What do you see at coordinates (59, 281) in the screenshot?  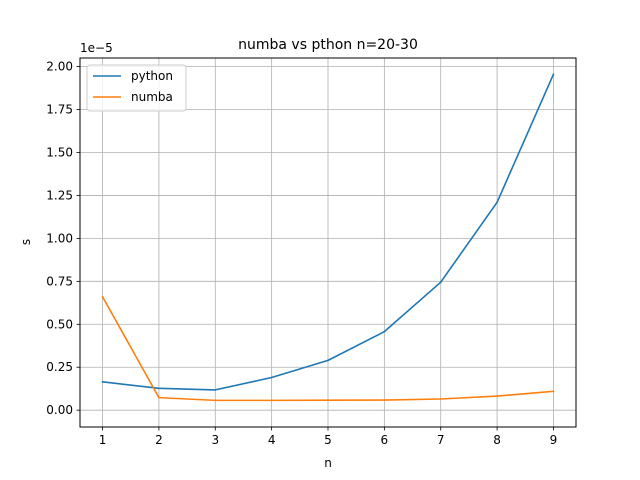 I see `y-tick-label: 0.75` at bounding box center [59, 281].